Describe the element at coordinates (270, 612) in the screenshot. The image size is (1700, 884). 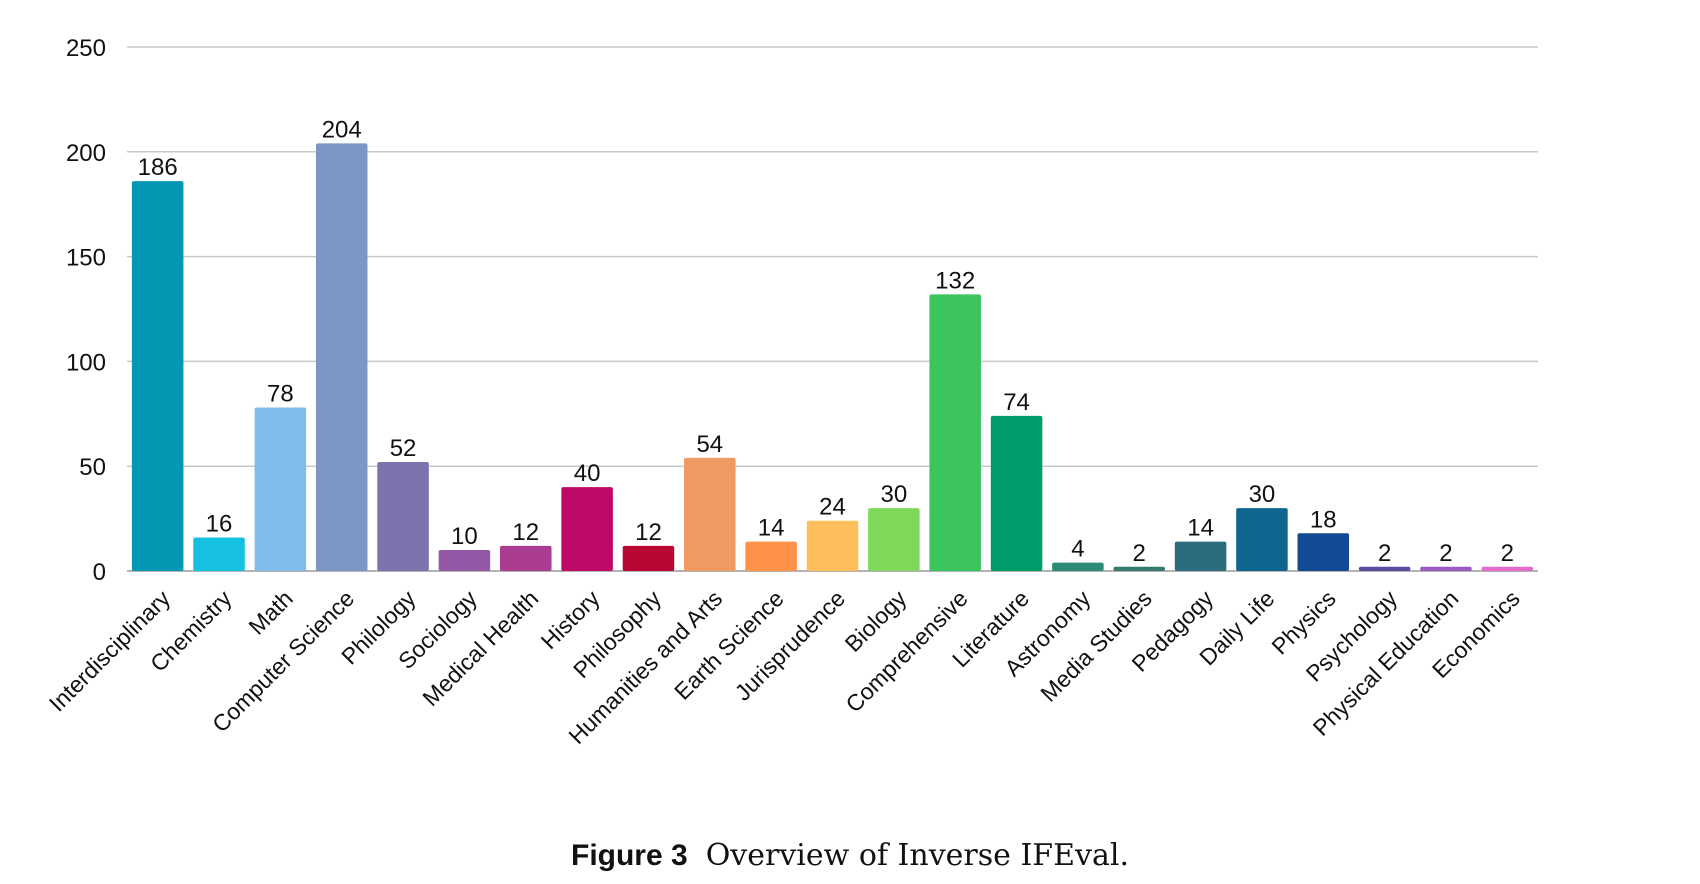
I see `category-label: Math` at that location.